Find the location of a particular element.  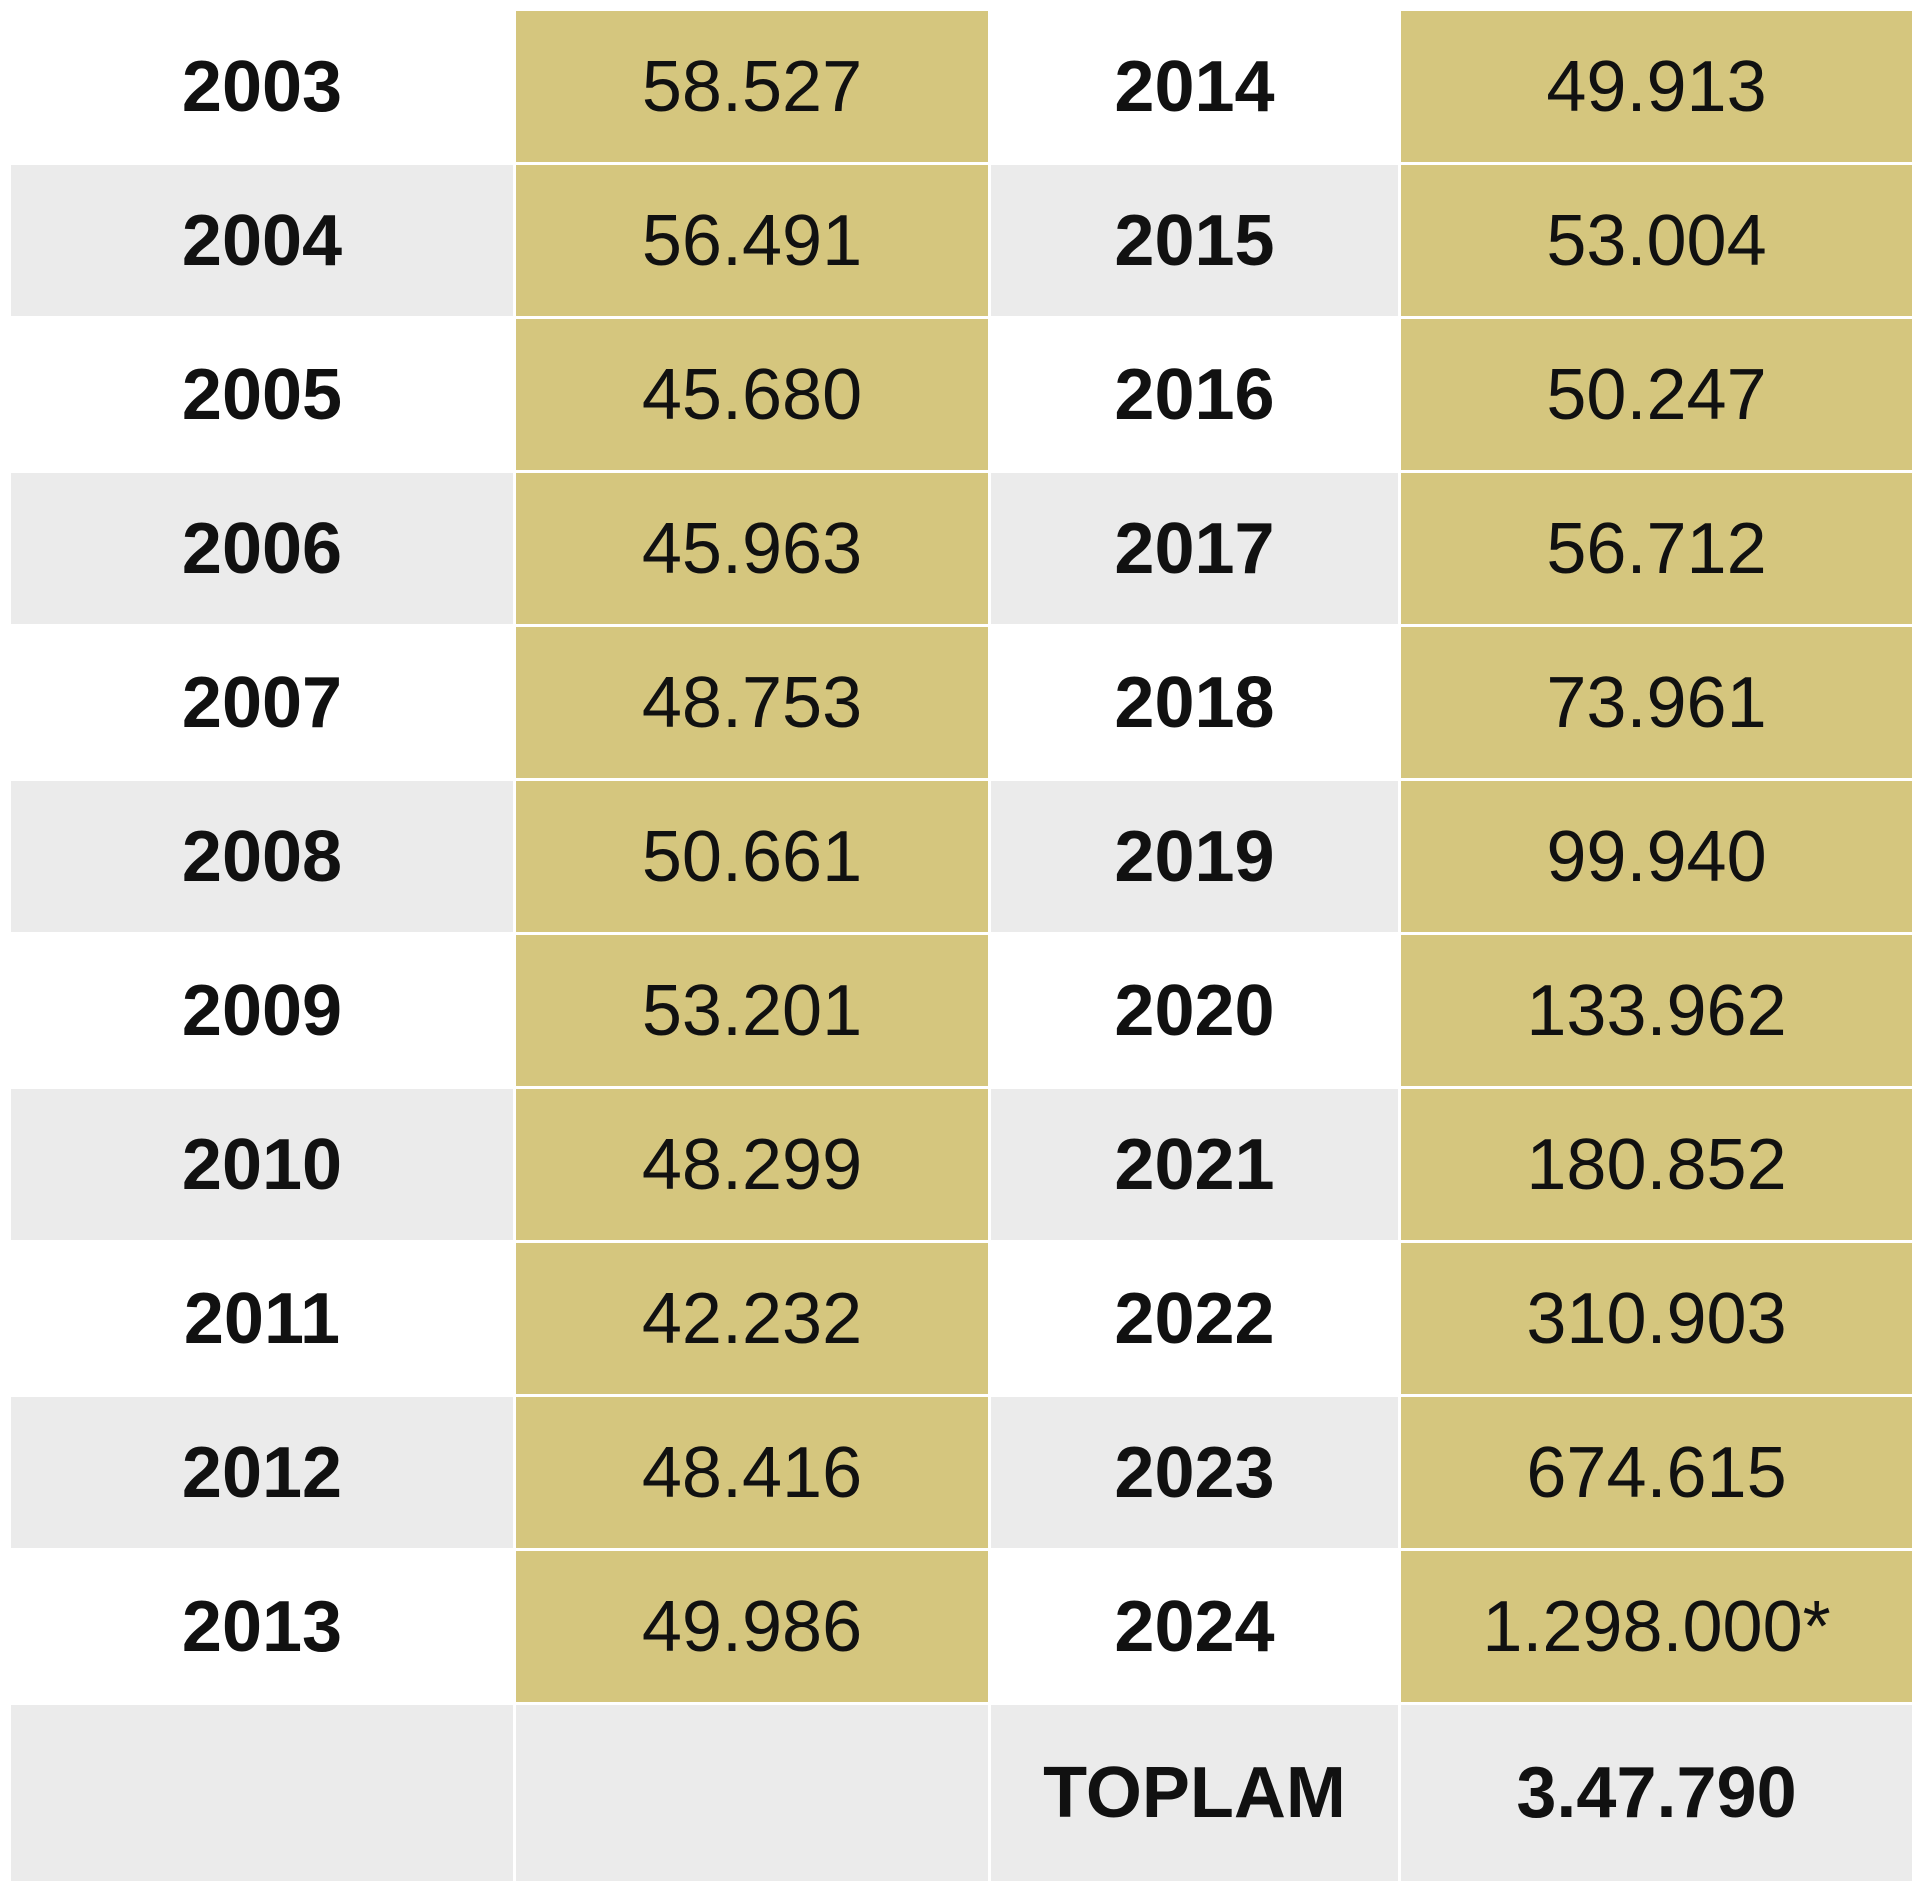

value-cell: 1.298.000* is located at coordinates (1656, 1626).